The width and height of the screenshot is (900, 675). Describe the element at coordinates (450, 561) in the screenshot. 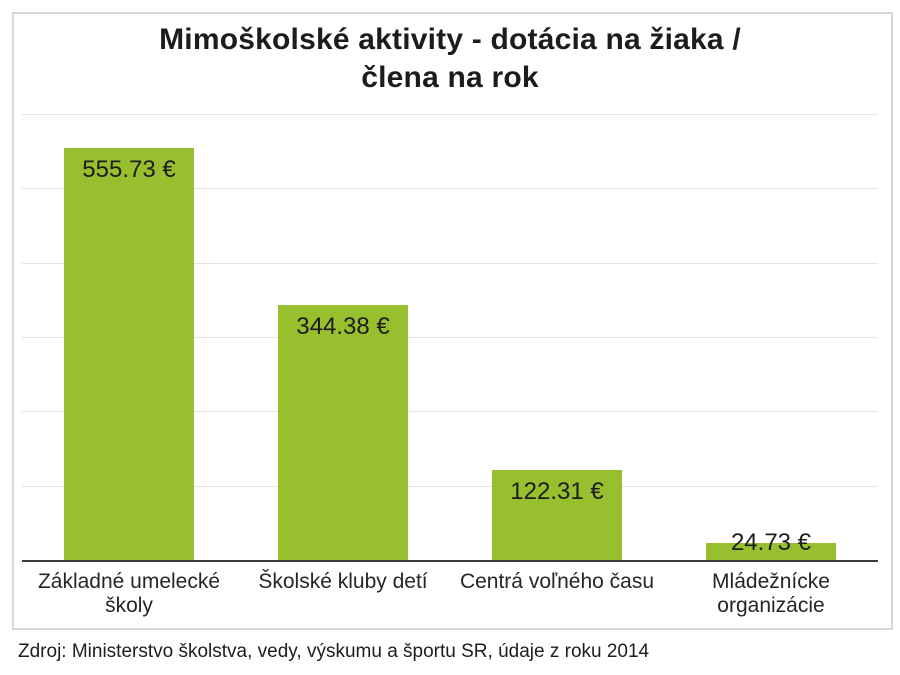

I see `x-axis-line` at that location.